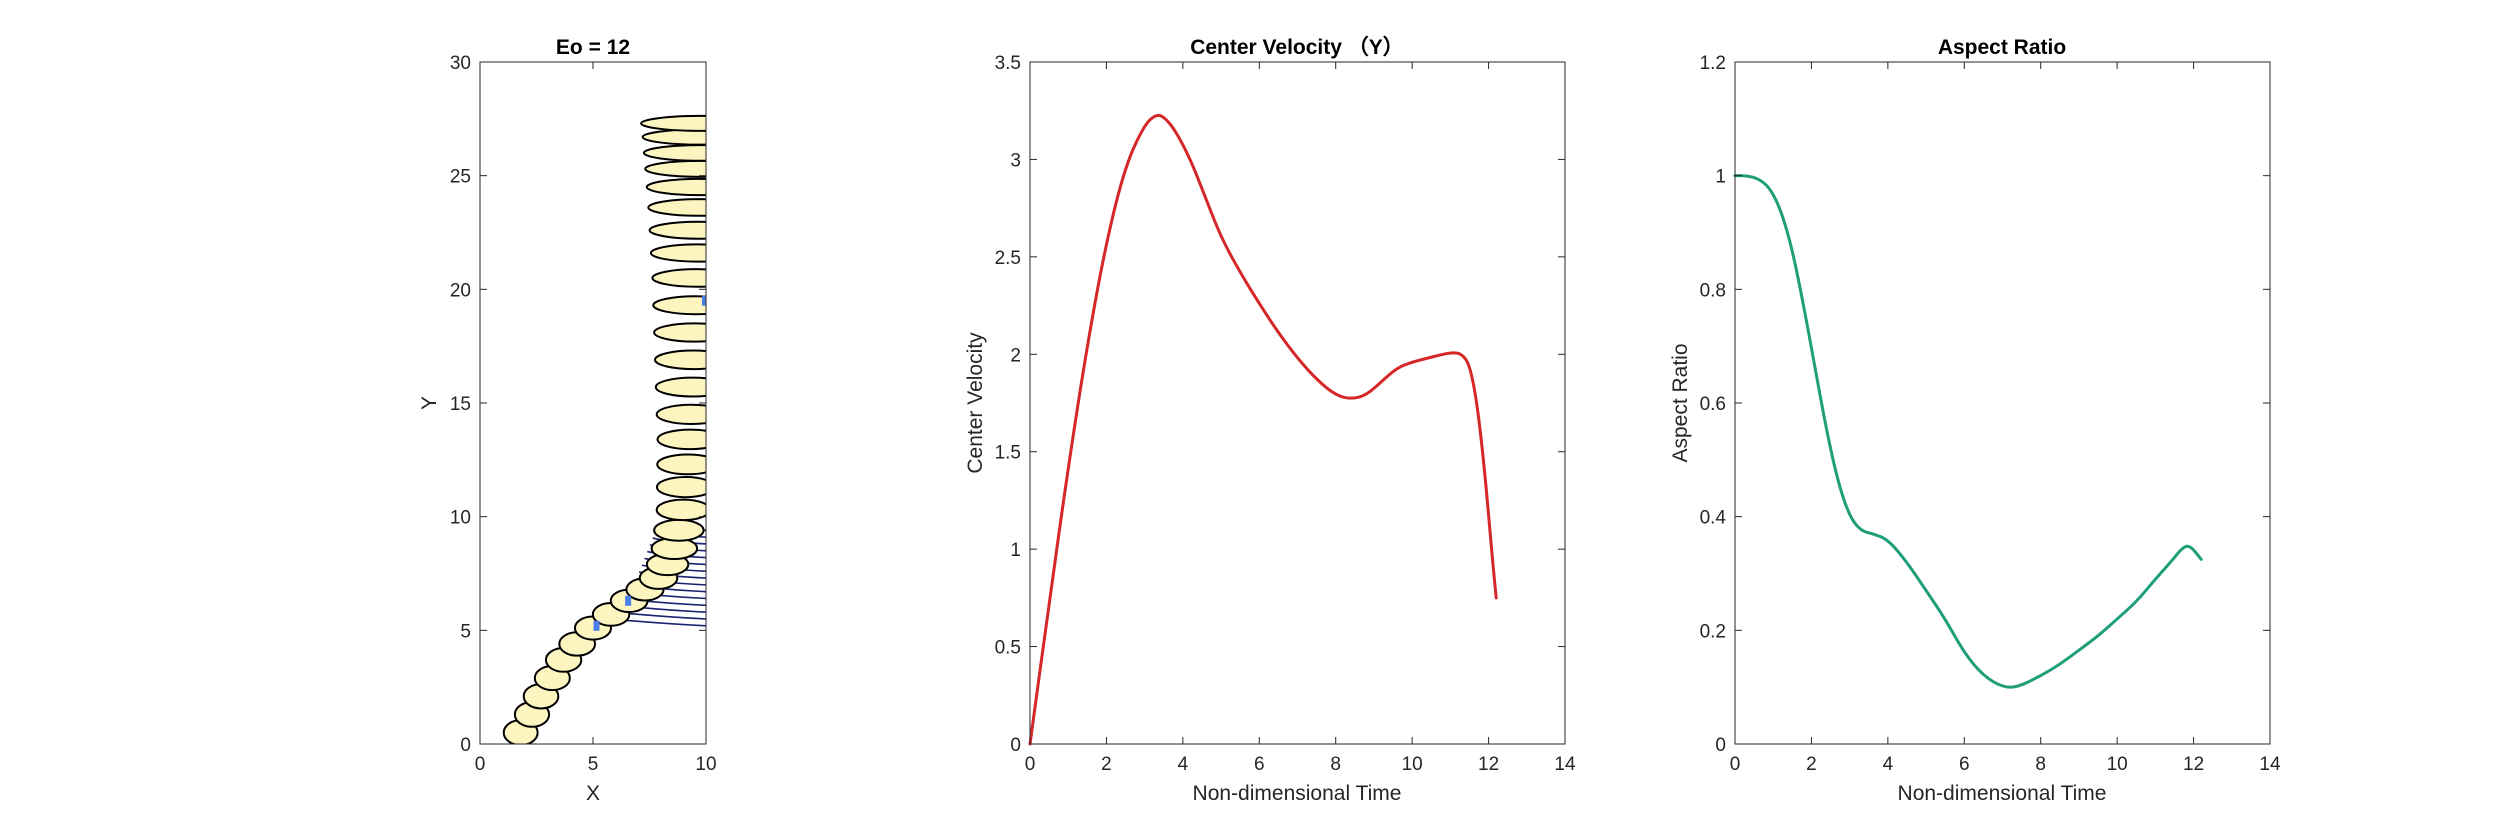  Describe the element at coordinates (1008, 648) in the screenshot. I see `y-tick-label: 0.5` at that location.